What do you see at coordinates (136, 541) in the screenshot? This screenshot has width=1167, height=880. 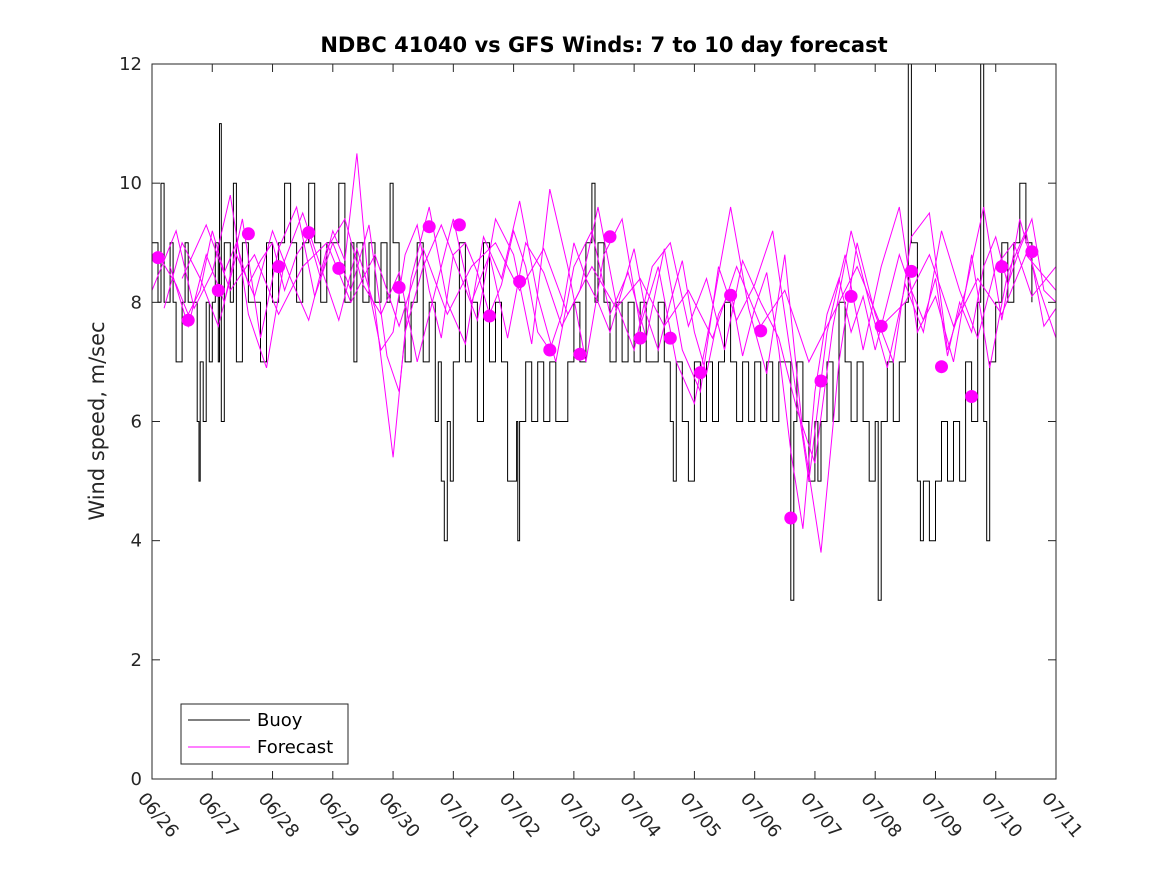 I see `y-tick-label: 4` at bounding box center [136, 541].